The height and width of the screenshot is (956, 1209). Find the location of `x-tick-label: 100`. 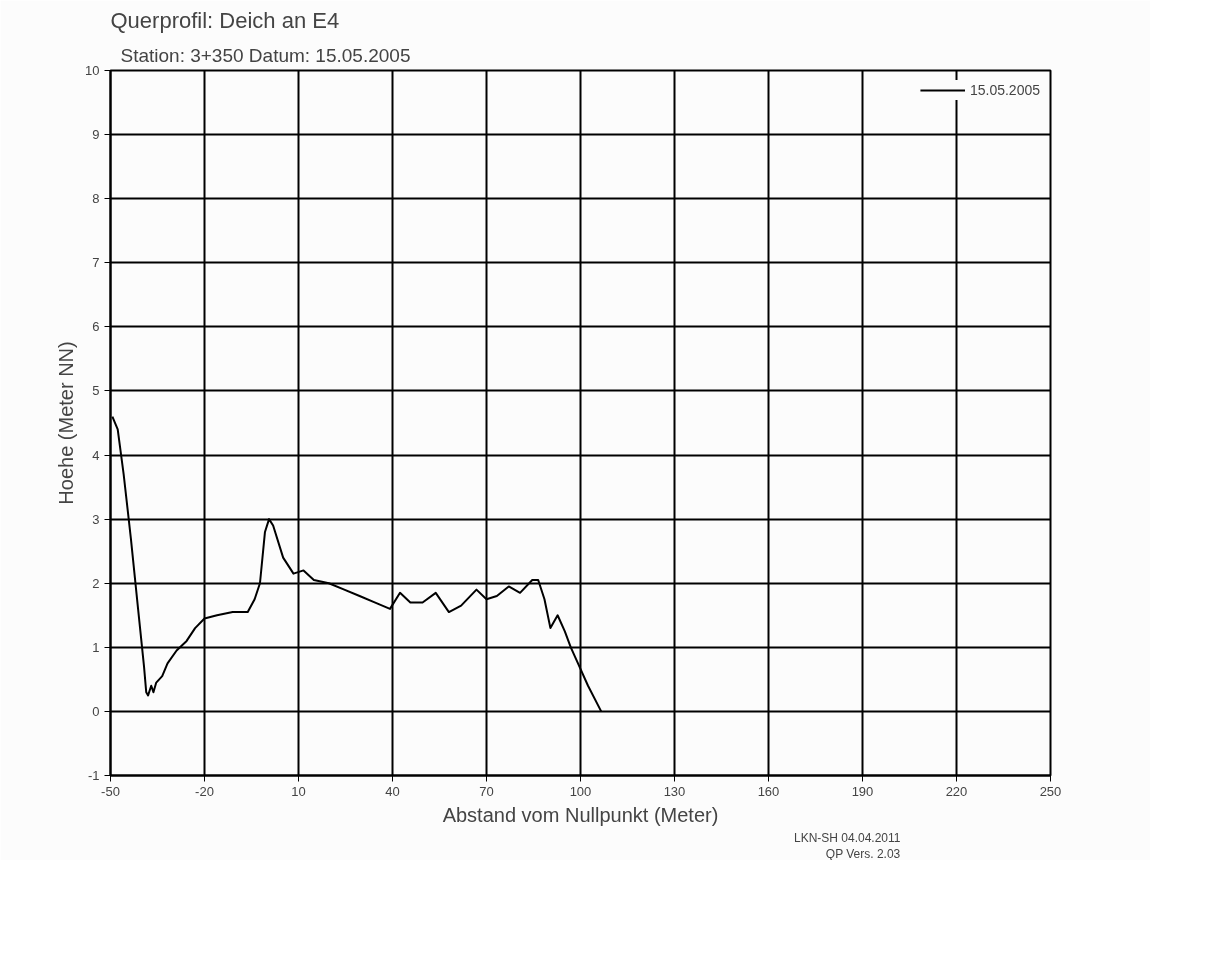

x-tick-label: 100 is located at coordinates (580, 791).